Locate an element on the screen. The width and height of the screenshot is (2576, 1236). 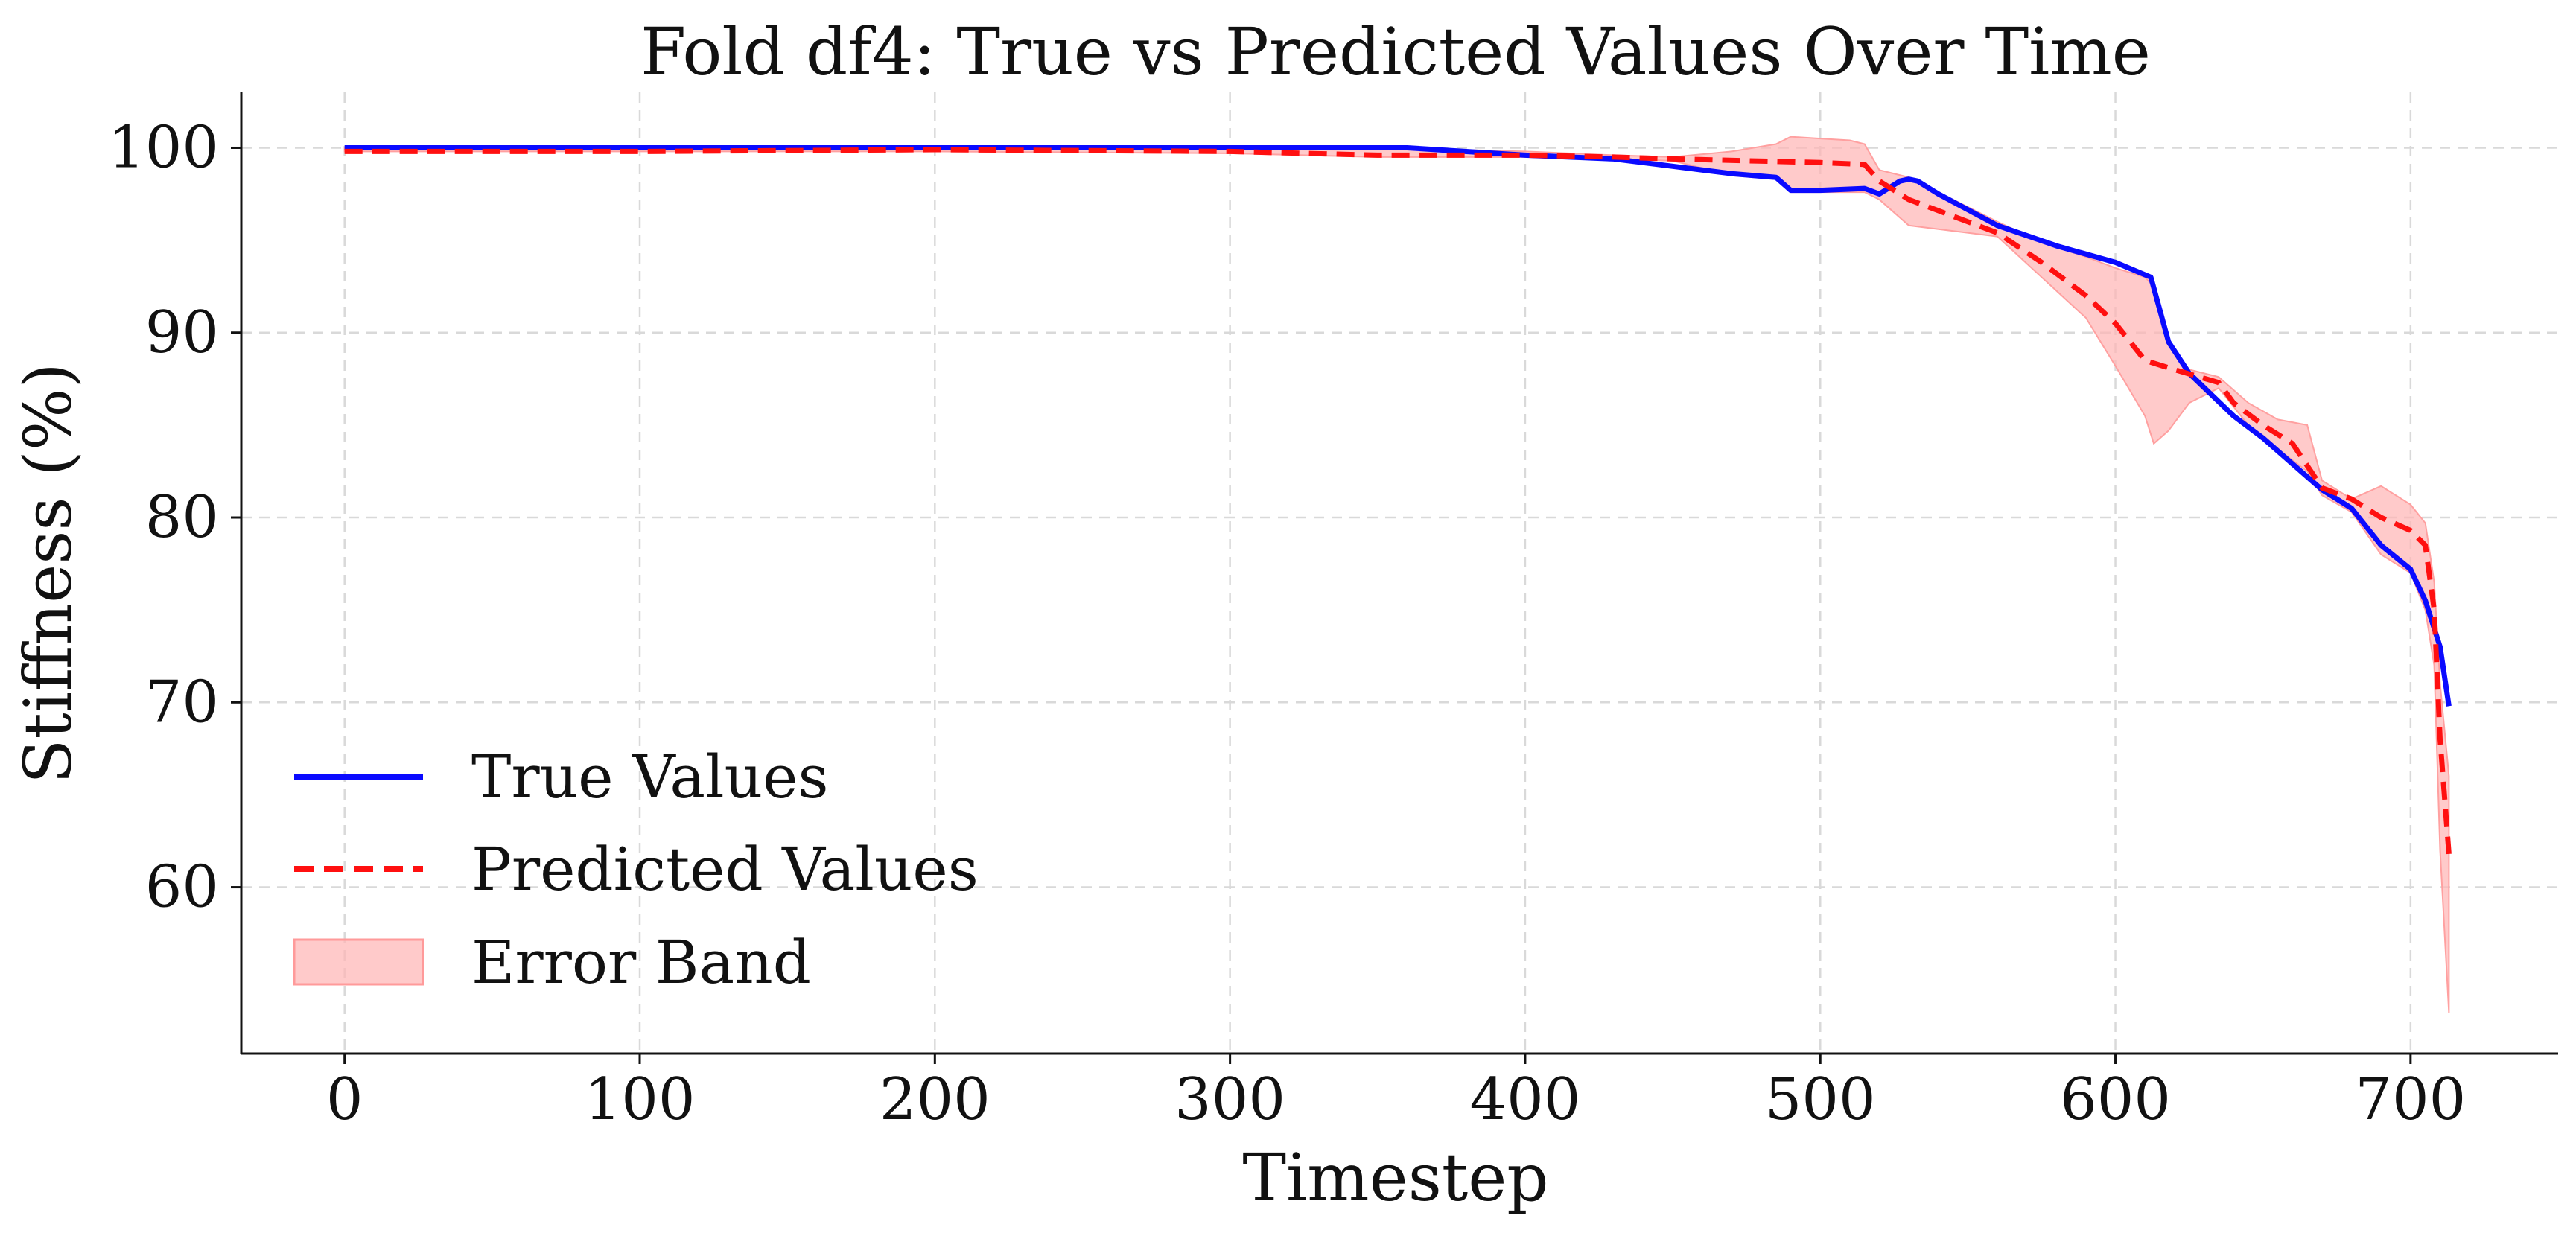
legend-swatch-error-band is located at coordinates (358, 962).